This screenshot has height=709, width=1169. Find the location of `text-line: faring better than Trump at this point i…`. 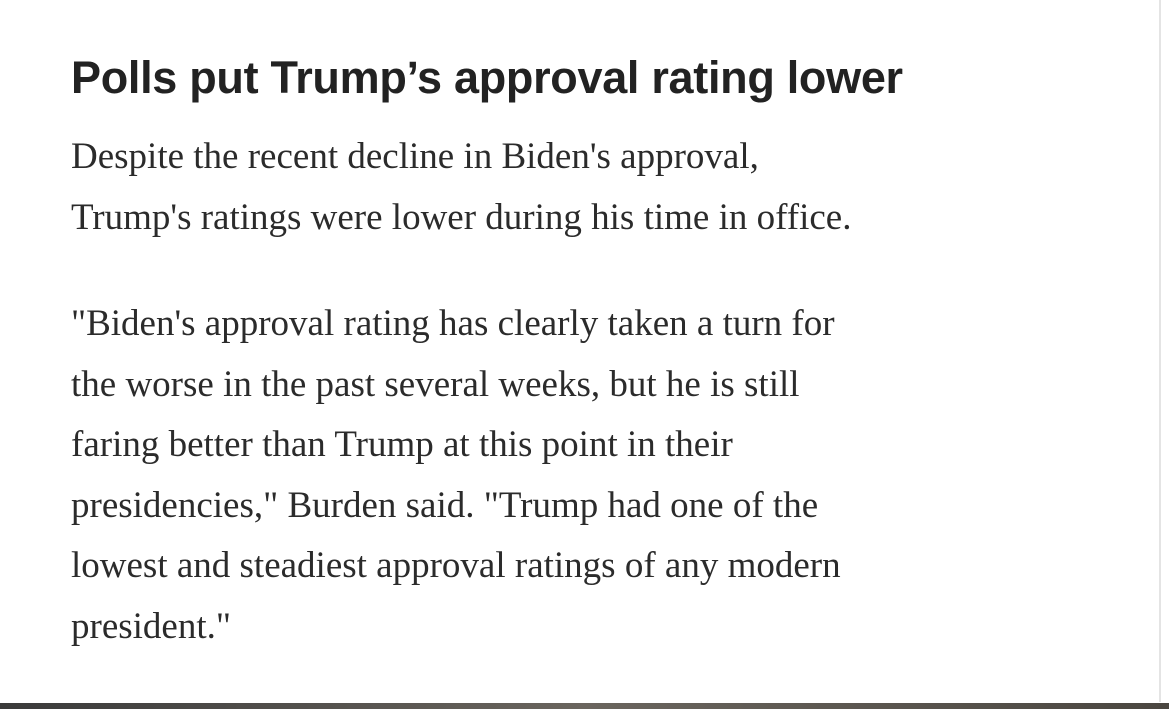

text-line: faring better than Trump at this point i… is located at coordinates (402, 444).